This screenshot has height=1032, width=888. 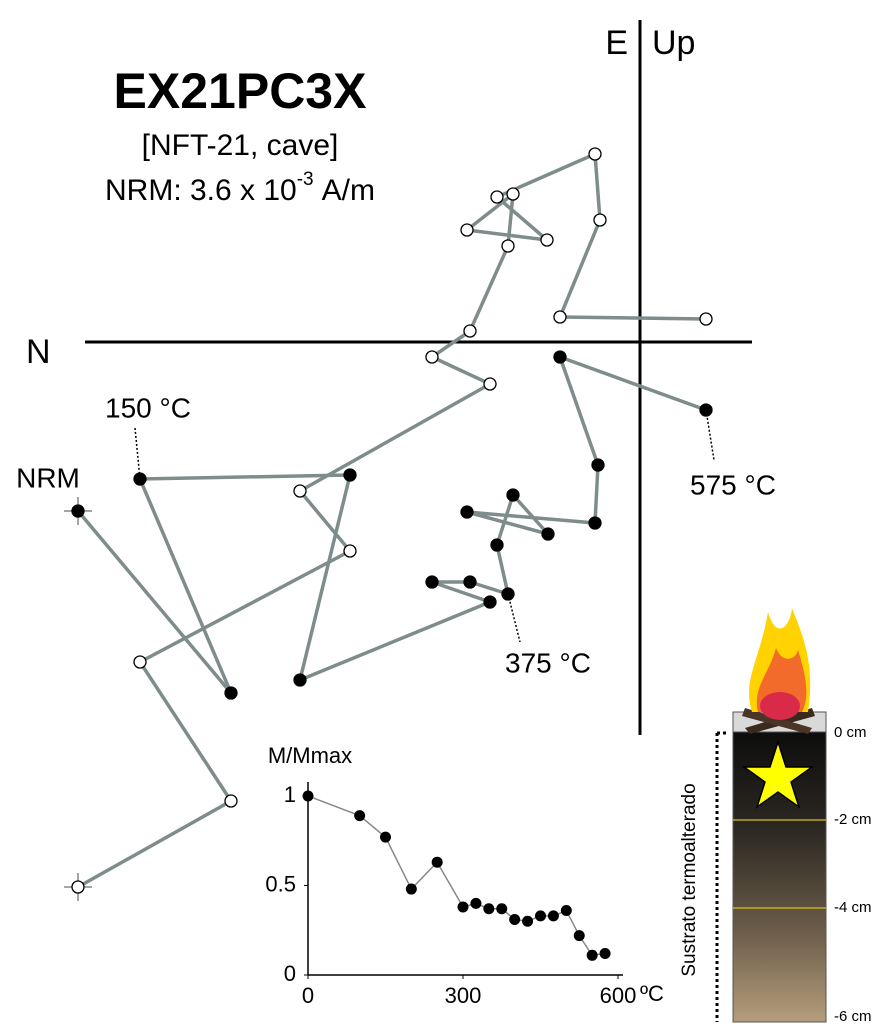 I want to click on x-tick-label: 0, so click(x=308, y=995).